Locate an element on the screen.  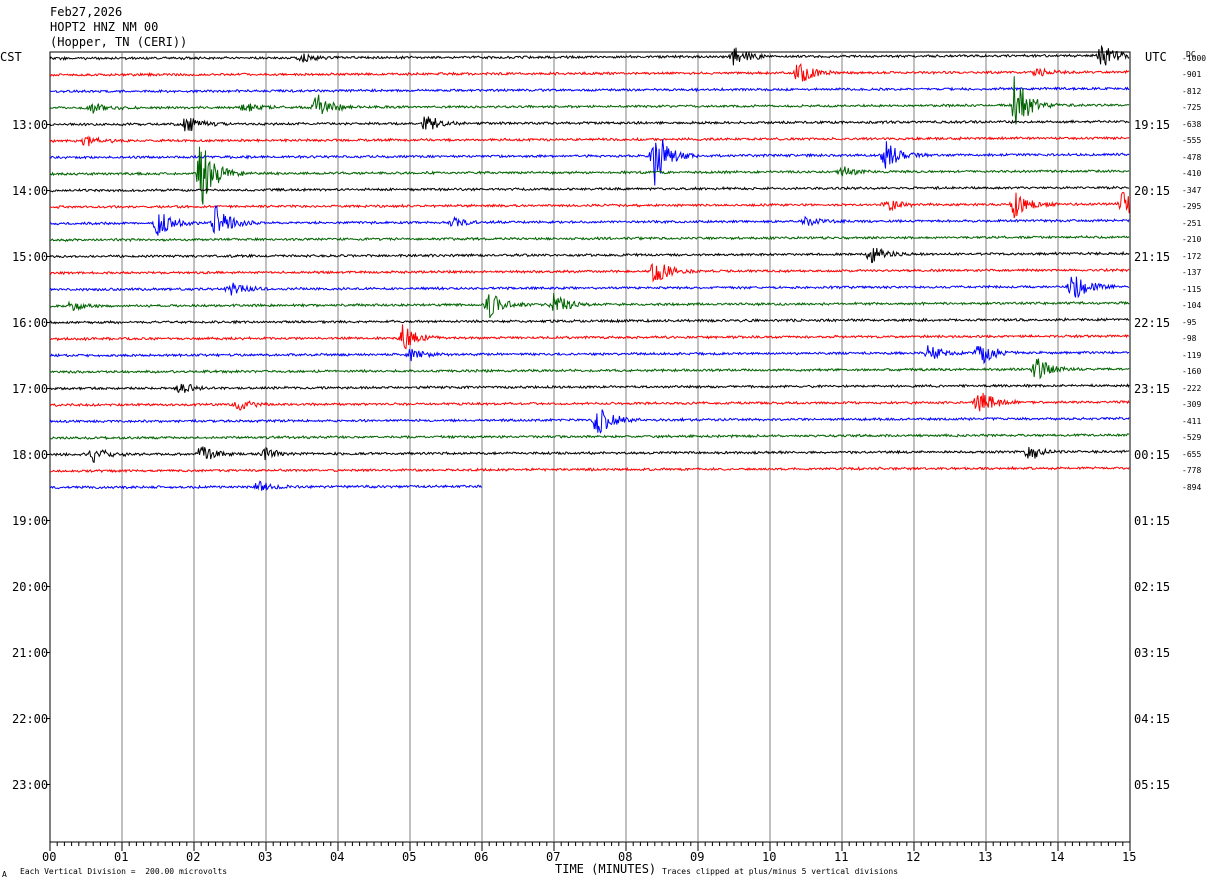
x-tick-label: 03 is located at coordinates (265, 857).